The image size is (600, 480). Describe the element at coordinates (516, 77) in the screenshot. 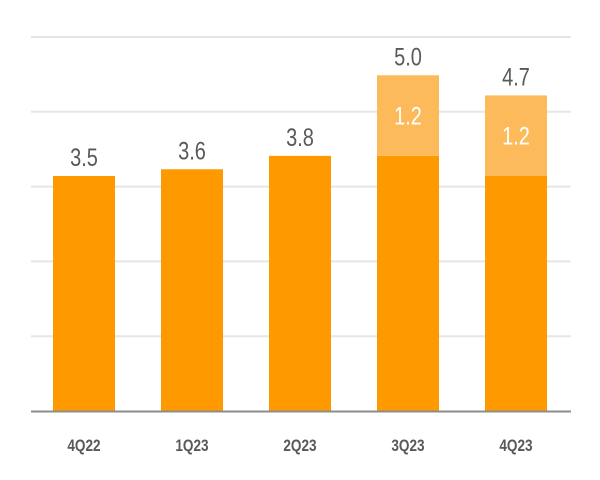

I see `total-label: 4.7` at that location.